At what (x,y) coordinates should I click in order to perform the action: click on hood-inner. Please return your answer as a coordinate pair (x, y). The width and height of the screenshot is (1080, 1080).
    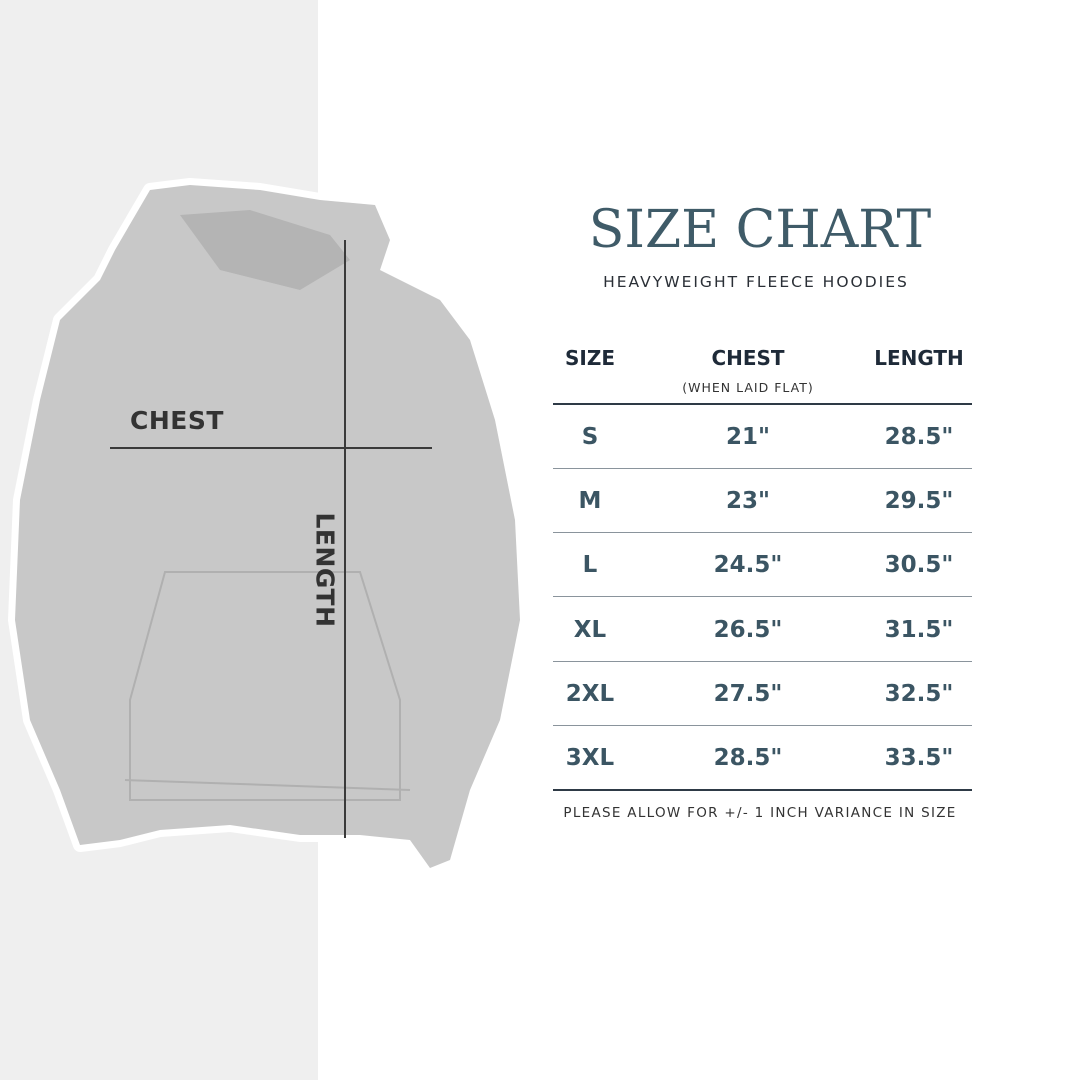
    Looking at the image, I should click on (265, 250).